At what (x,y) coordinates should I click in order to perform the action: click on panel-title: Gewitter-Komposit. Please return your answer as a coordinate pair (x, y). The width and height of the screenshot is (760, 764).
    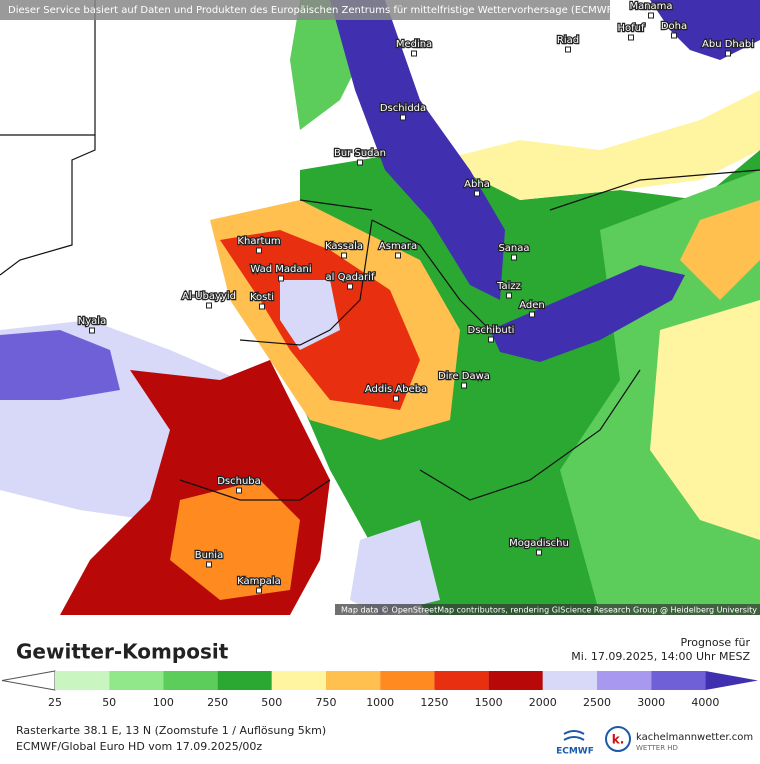
    Looking at the image, I should click on (122, 652).